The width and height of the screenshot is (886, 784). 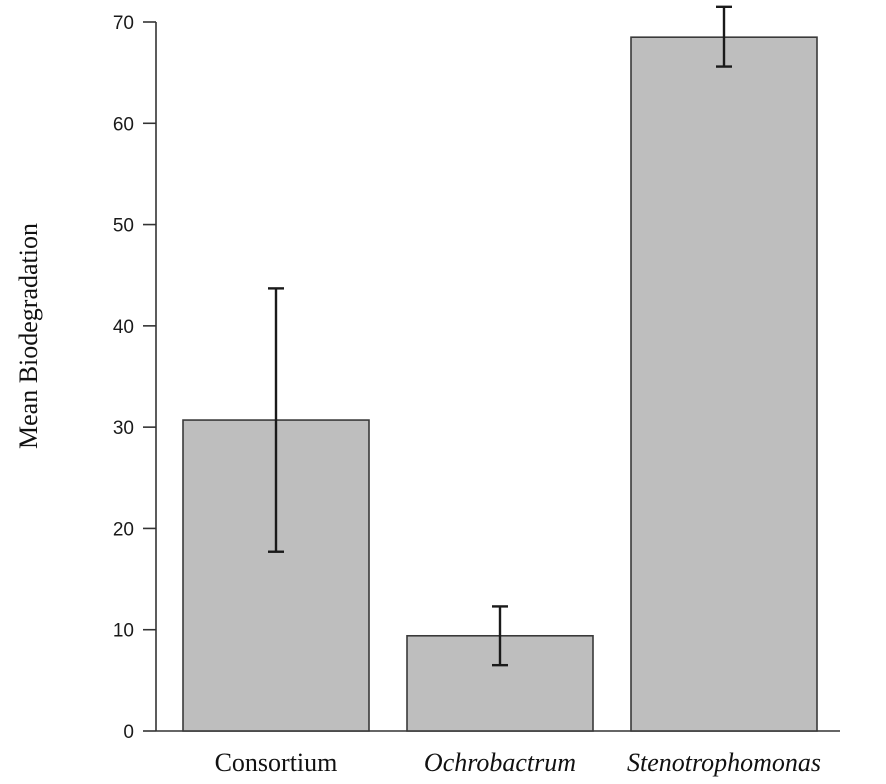 I want to click on y-tick-label: 30, so click(x=123, y=428).